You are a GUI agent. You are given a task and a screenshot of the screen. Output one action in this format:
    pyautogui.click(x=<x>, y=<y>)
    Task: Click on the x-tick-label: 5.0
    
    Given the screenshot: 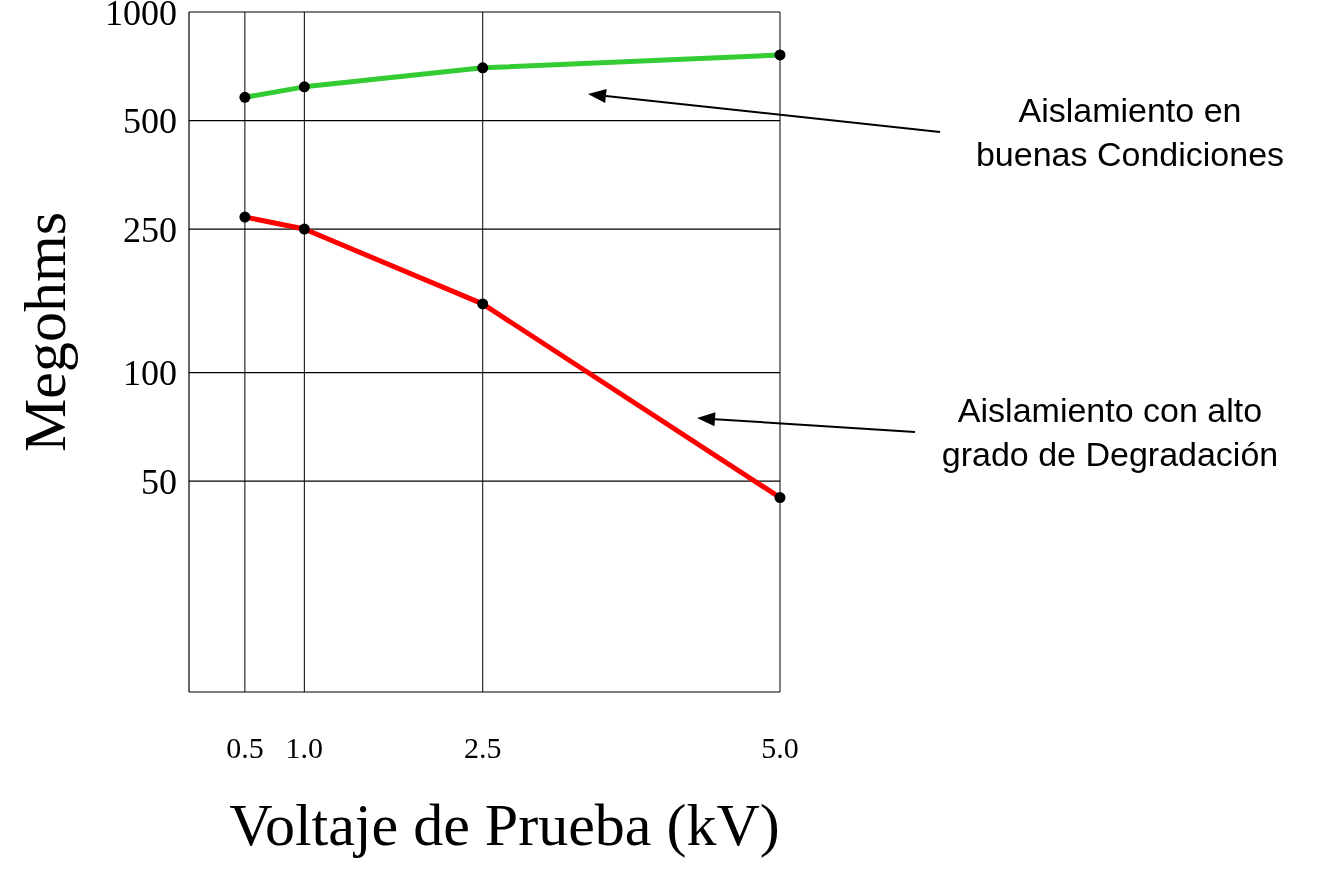 What is the action you would take?
    pyautogui.click(x=780, y=747)
    